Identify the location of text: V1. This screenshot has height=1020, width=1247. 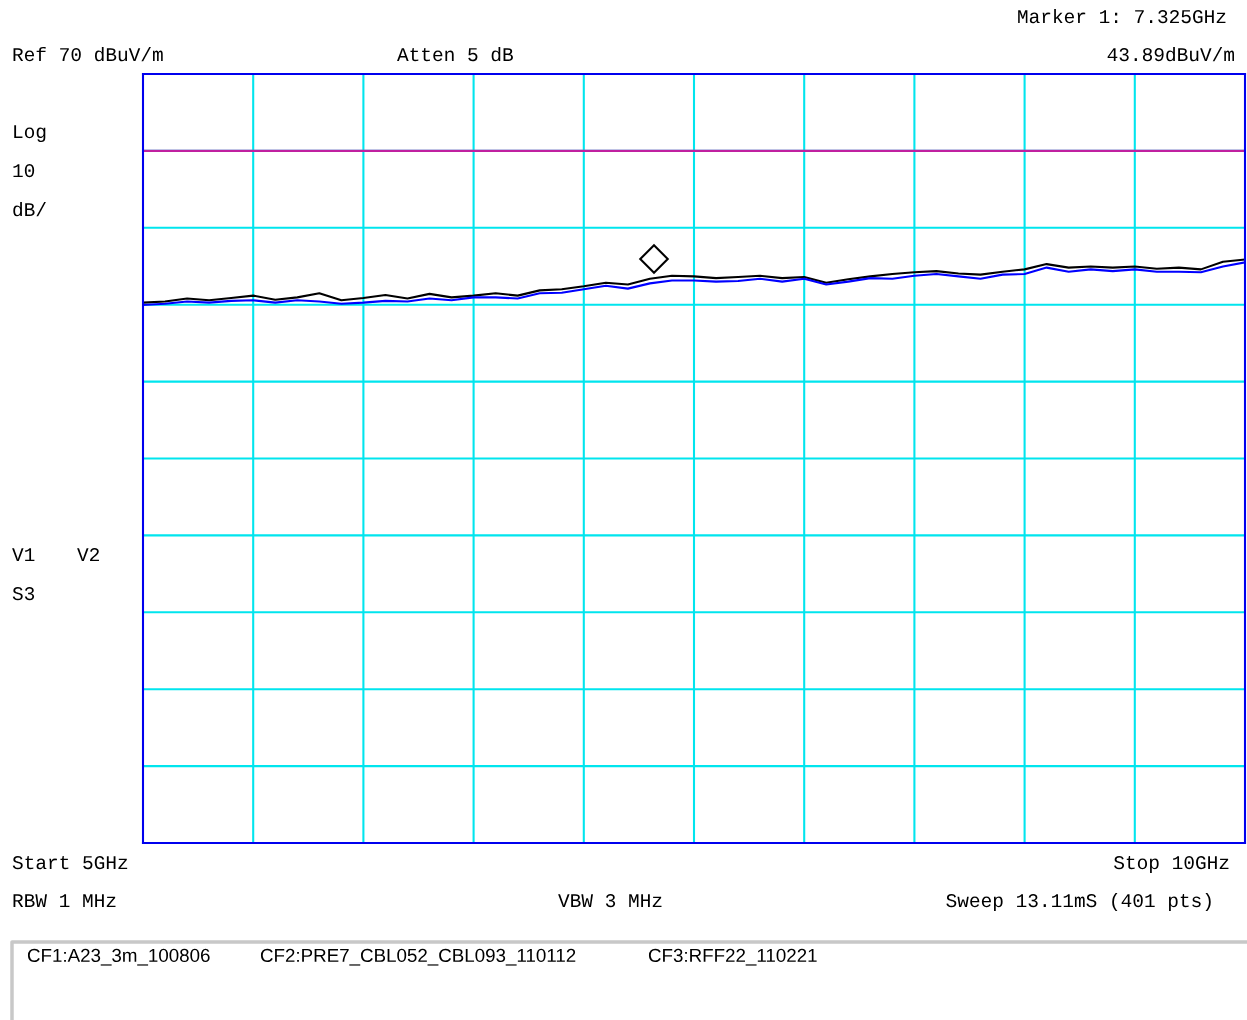
(23, 555).